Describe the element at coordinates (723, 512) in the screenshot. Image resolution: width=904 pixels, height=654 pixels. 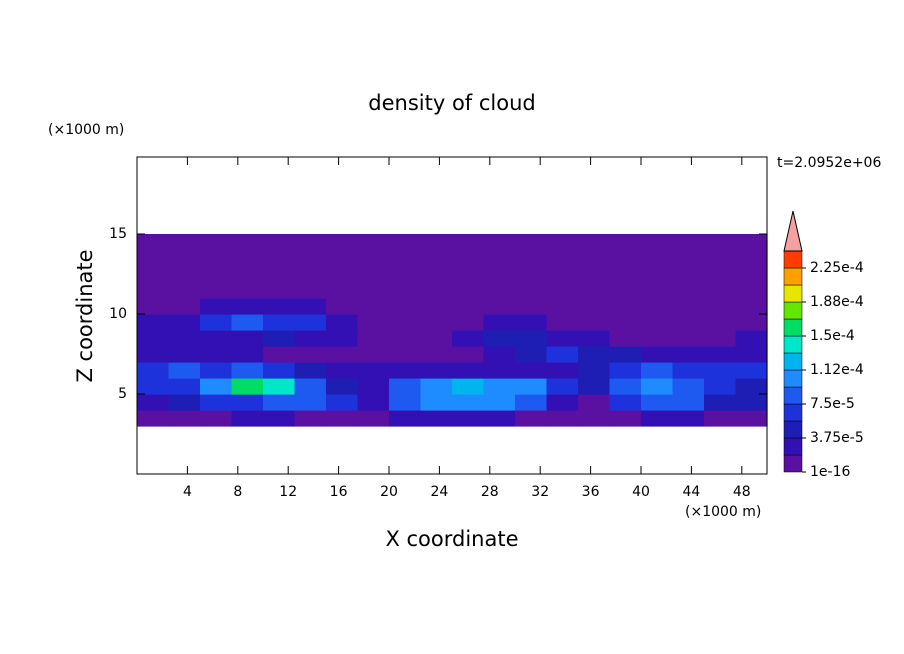
I see `x-unit: (×1000 m)` at that location.